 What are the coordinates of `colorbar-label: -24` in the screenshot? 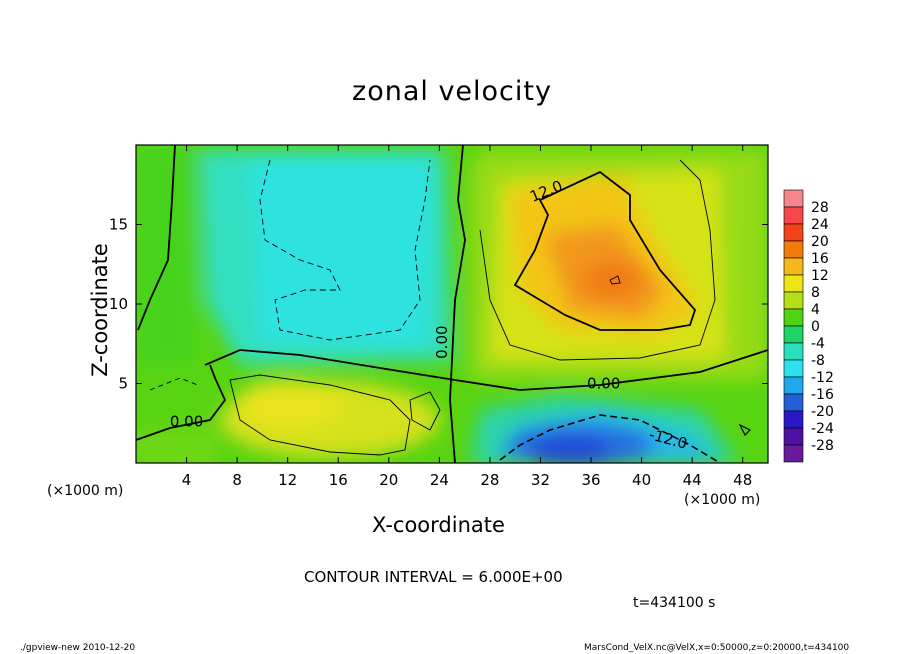 It's located at (822, 429).